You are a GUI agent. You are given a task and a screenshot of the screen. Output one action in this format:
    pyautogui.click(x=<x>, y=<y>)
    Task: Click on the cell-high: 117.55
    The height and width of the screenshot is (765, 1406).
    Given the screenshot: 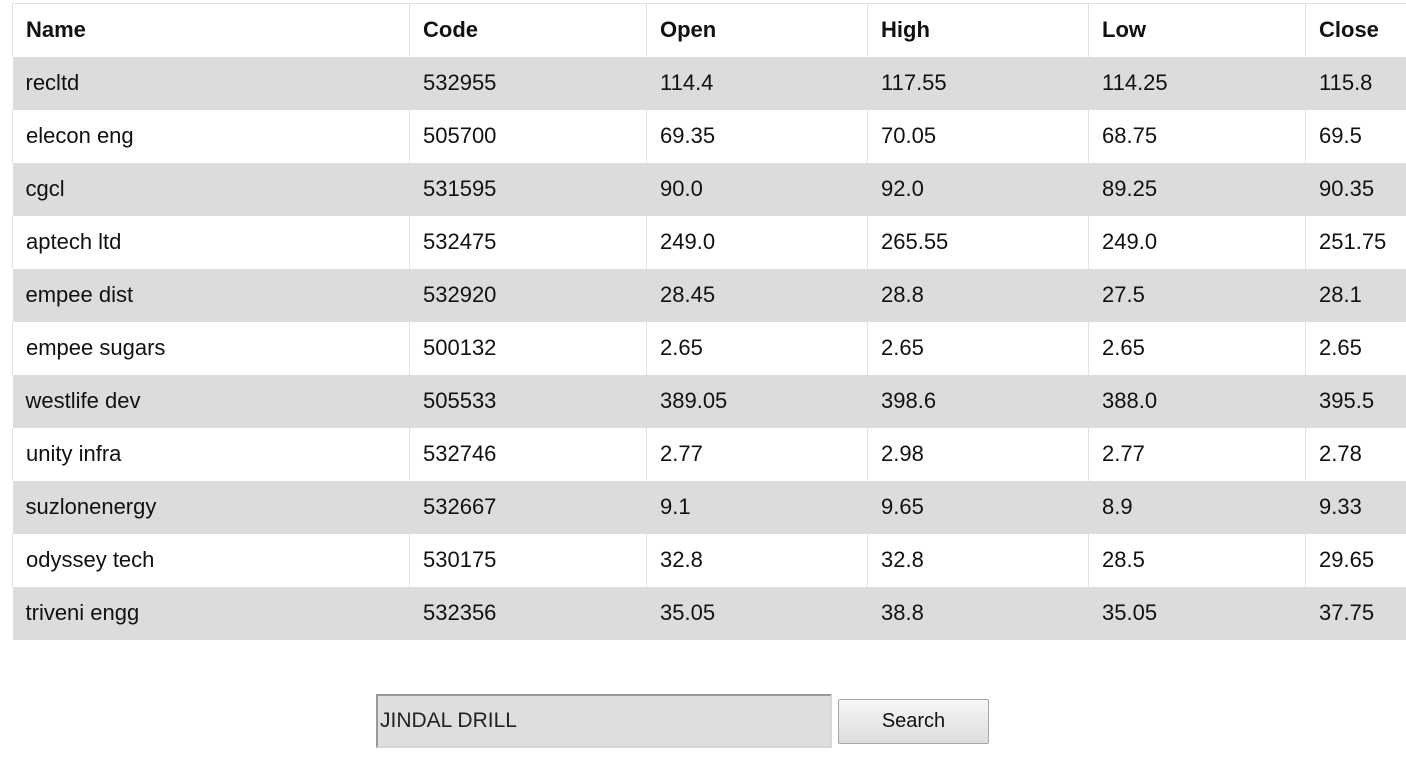 What is the action you would take?
    pyautogui.click(x=978, y=83)
    